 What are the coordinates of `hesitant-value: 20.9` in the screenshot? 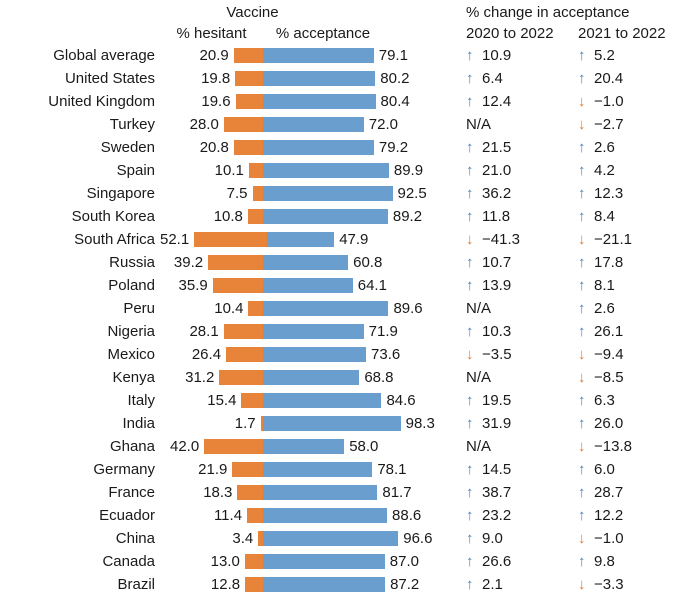 It's located at (214, 55).